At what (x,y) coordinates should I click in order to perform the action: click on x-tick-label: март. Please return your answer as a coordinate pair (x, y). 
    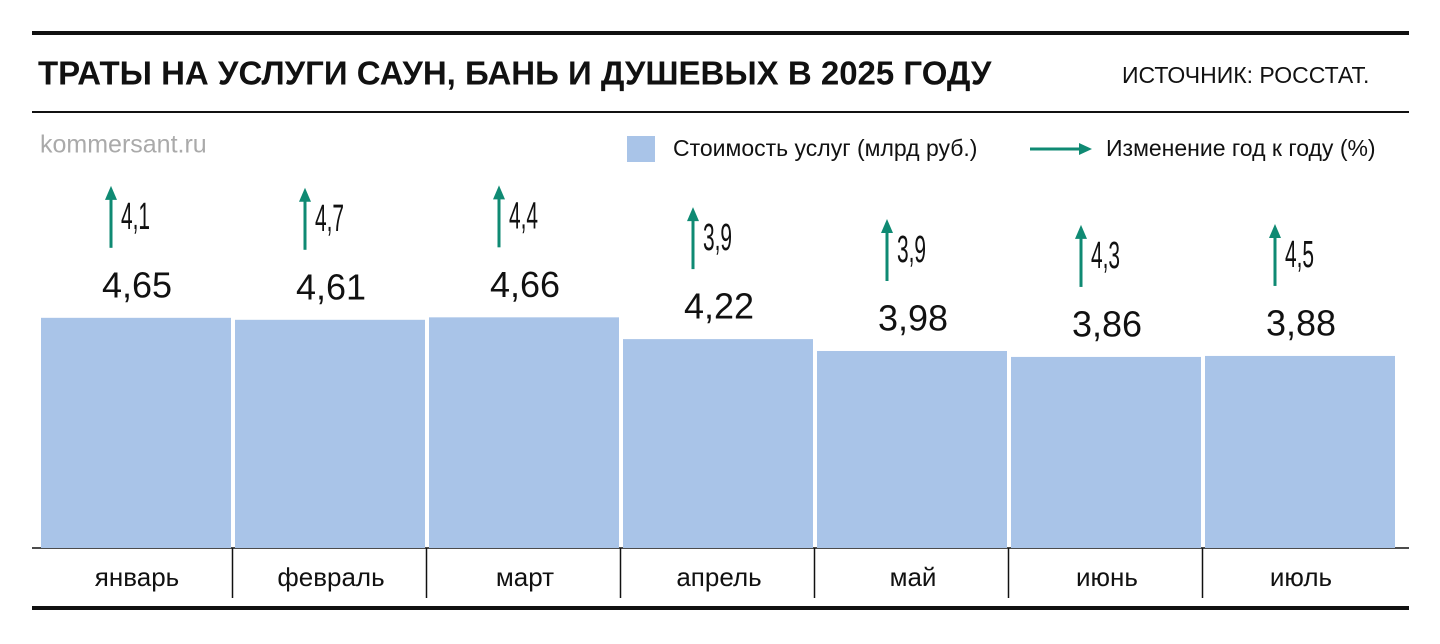
    Looking at the image, I should click on (525, 577).